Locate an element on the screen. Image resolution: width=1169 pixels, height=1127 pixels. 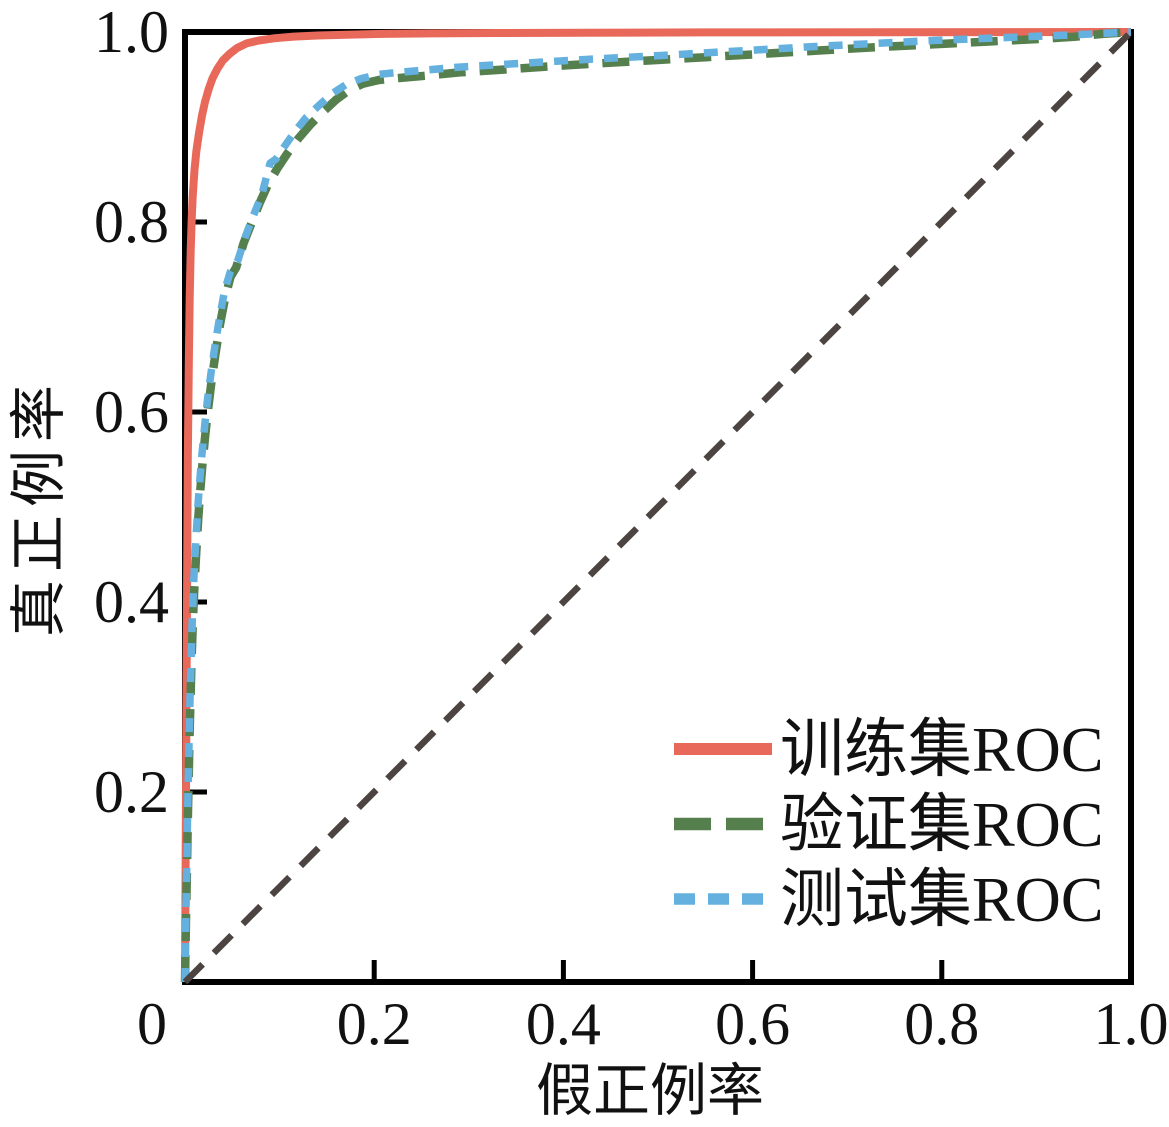
legend-label-validation: 验证集ROC is located at coordinates (942, 824).